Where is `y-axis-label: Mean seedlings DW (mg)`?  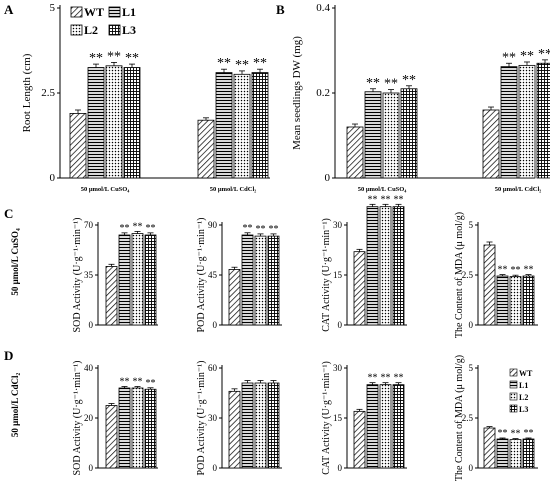 y-axis-label: Mean seedlings DW (mg) is located at coordinates (297, 93).